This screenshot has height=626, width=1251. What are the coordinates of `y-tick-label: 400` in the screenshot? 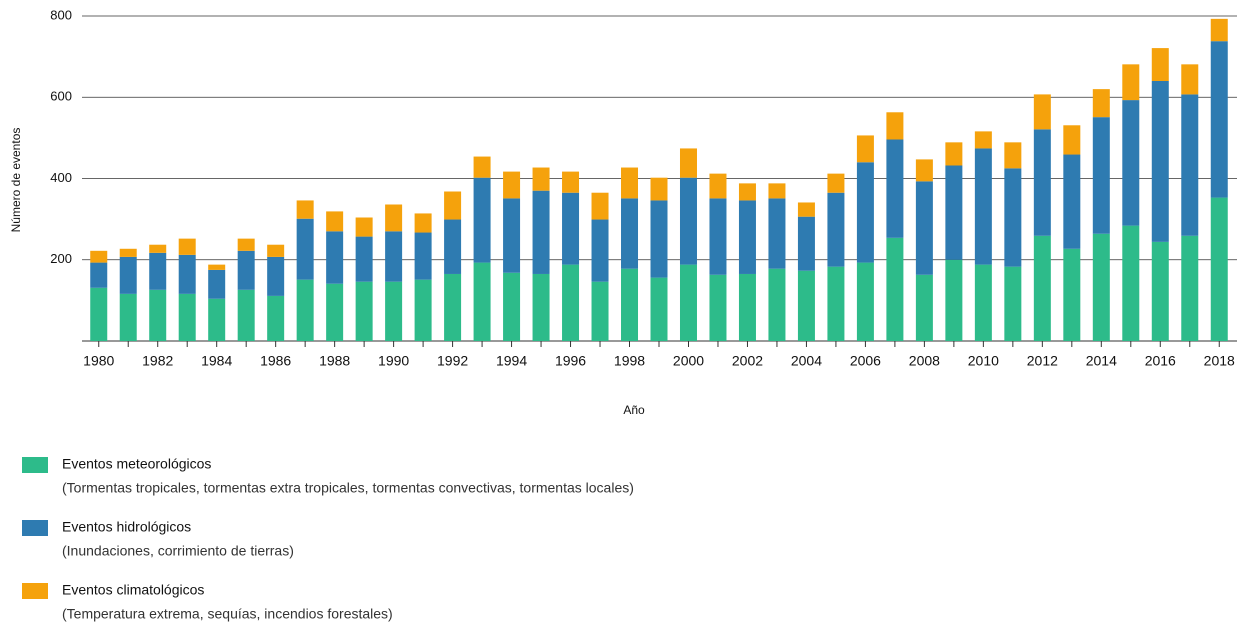 It's located at (61, 177).